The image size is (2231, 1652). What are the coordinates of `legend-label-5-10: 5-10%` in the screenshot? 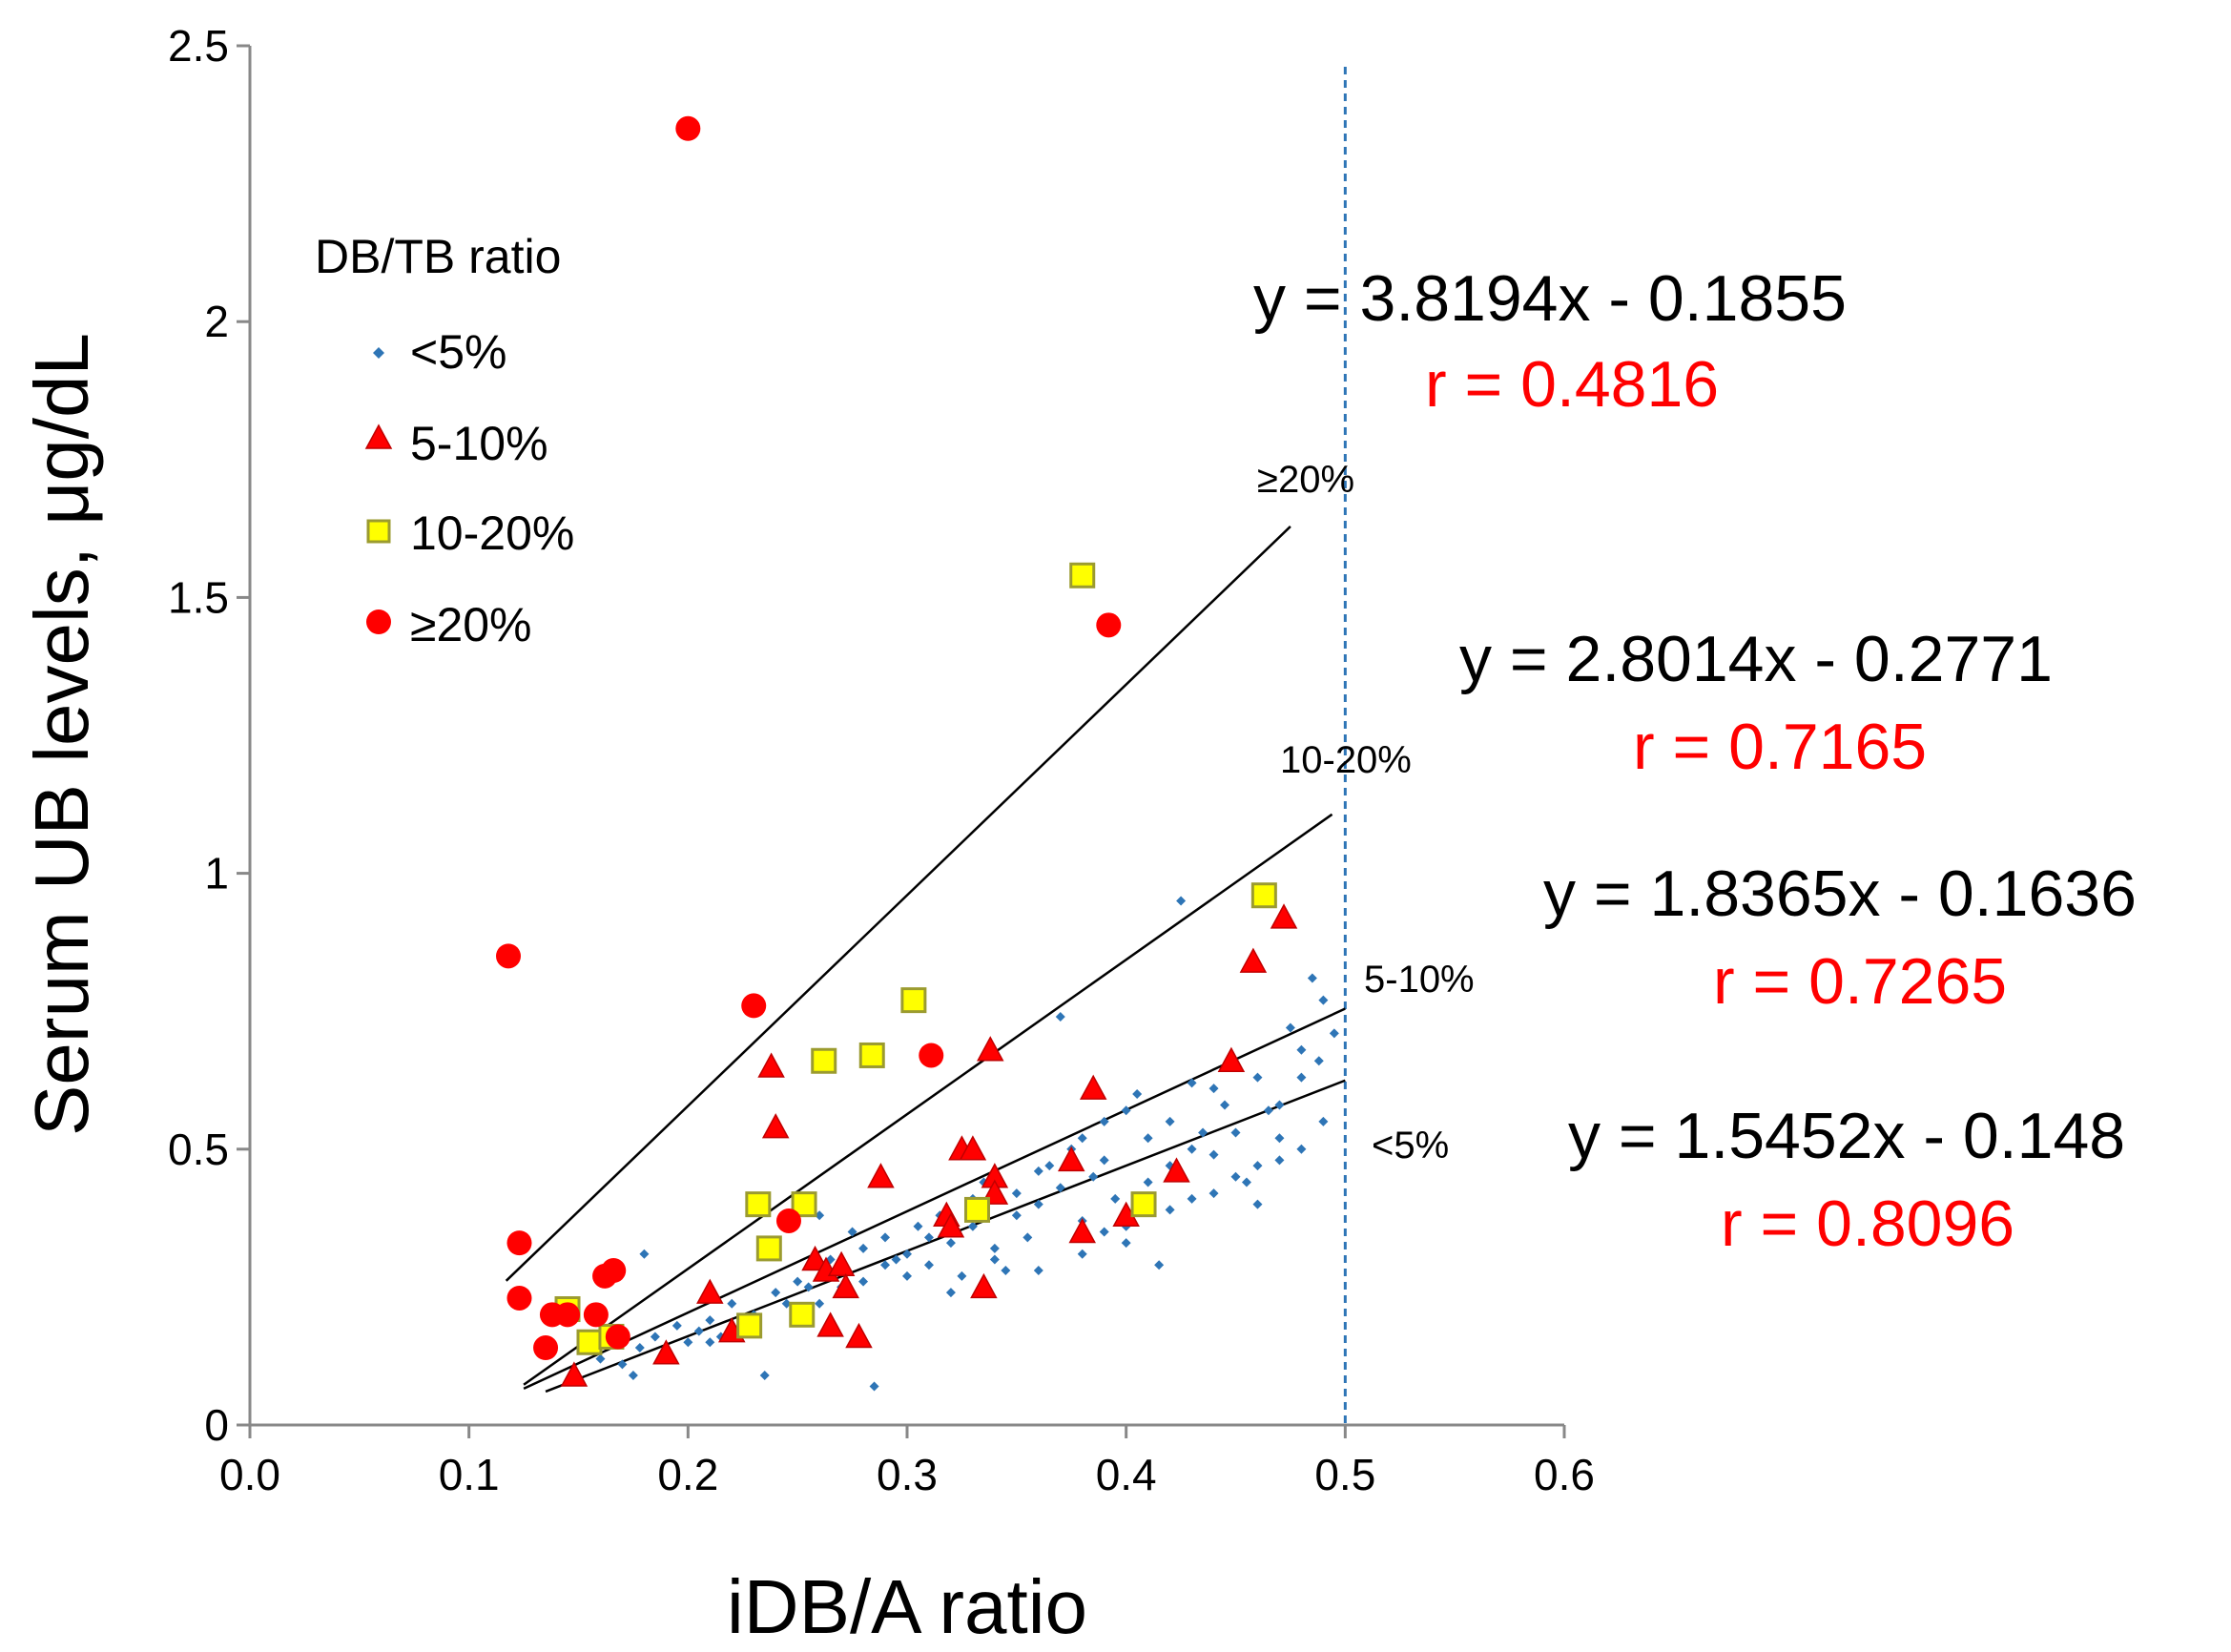 It's located at (479, 444).